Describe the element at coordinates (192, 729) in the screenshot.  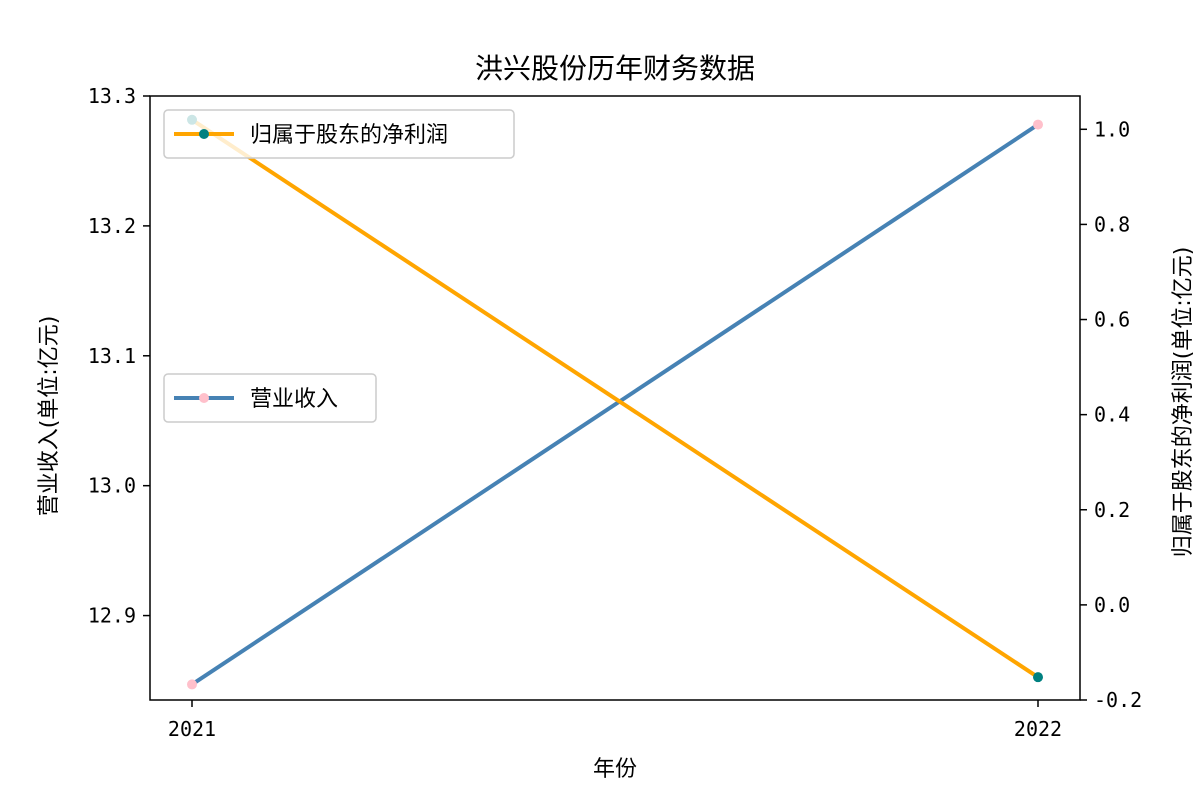
I see `x-tick-label-0: 2021` at that location.